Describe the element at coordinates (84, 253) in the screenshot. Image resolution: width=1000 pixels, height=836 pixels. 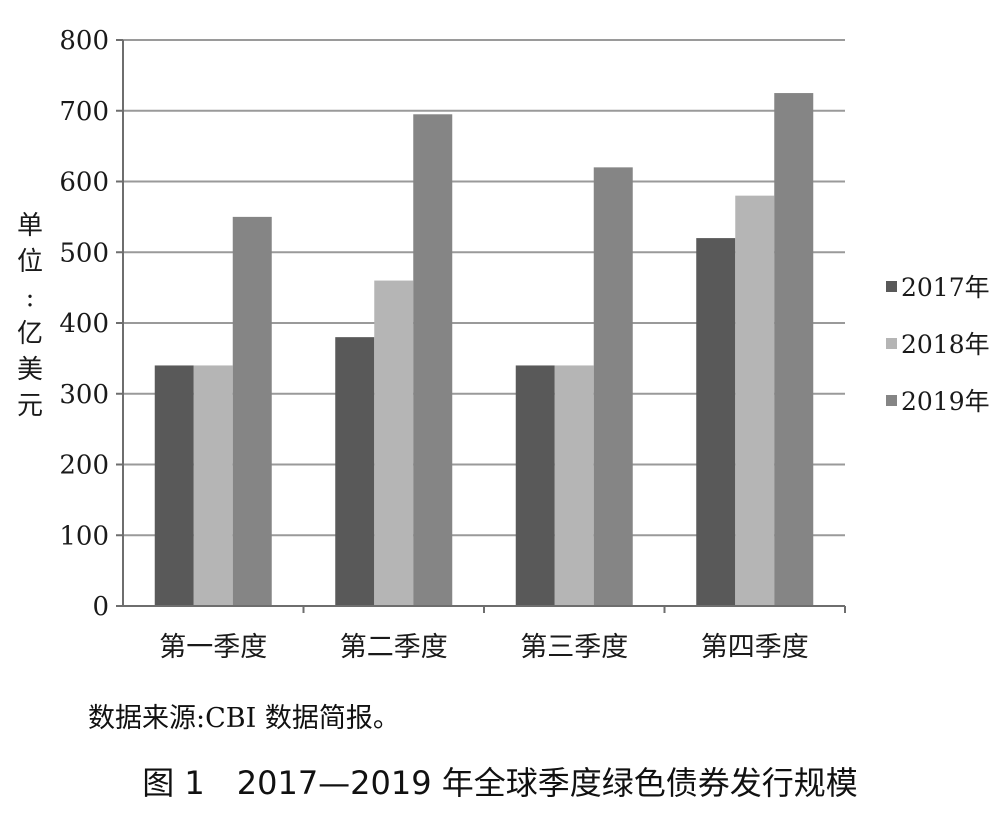
I see `y-tick-label: 500` at that location.